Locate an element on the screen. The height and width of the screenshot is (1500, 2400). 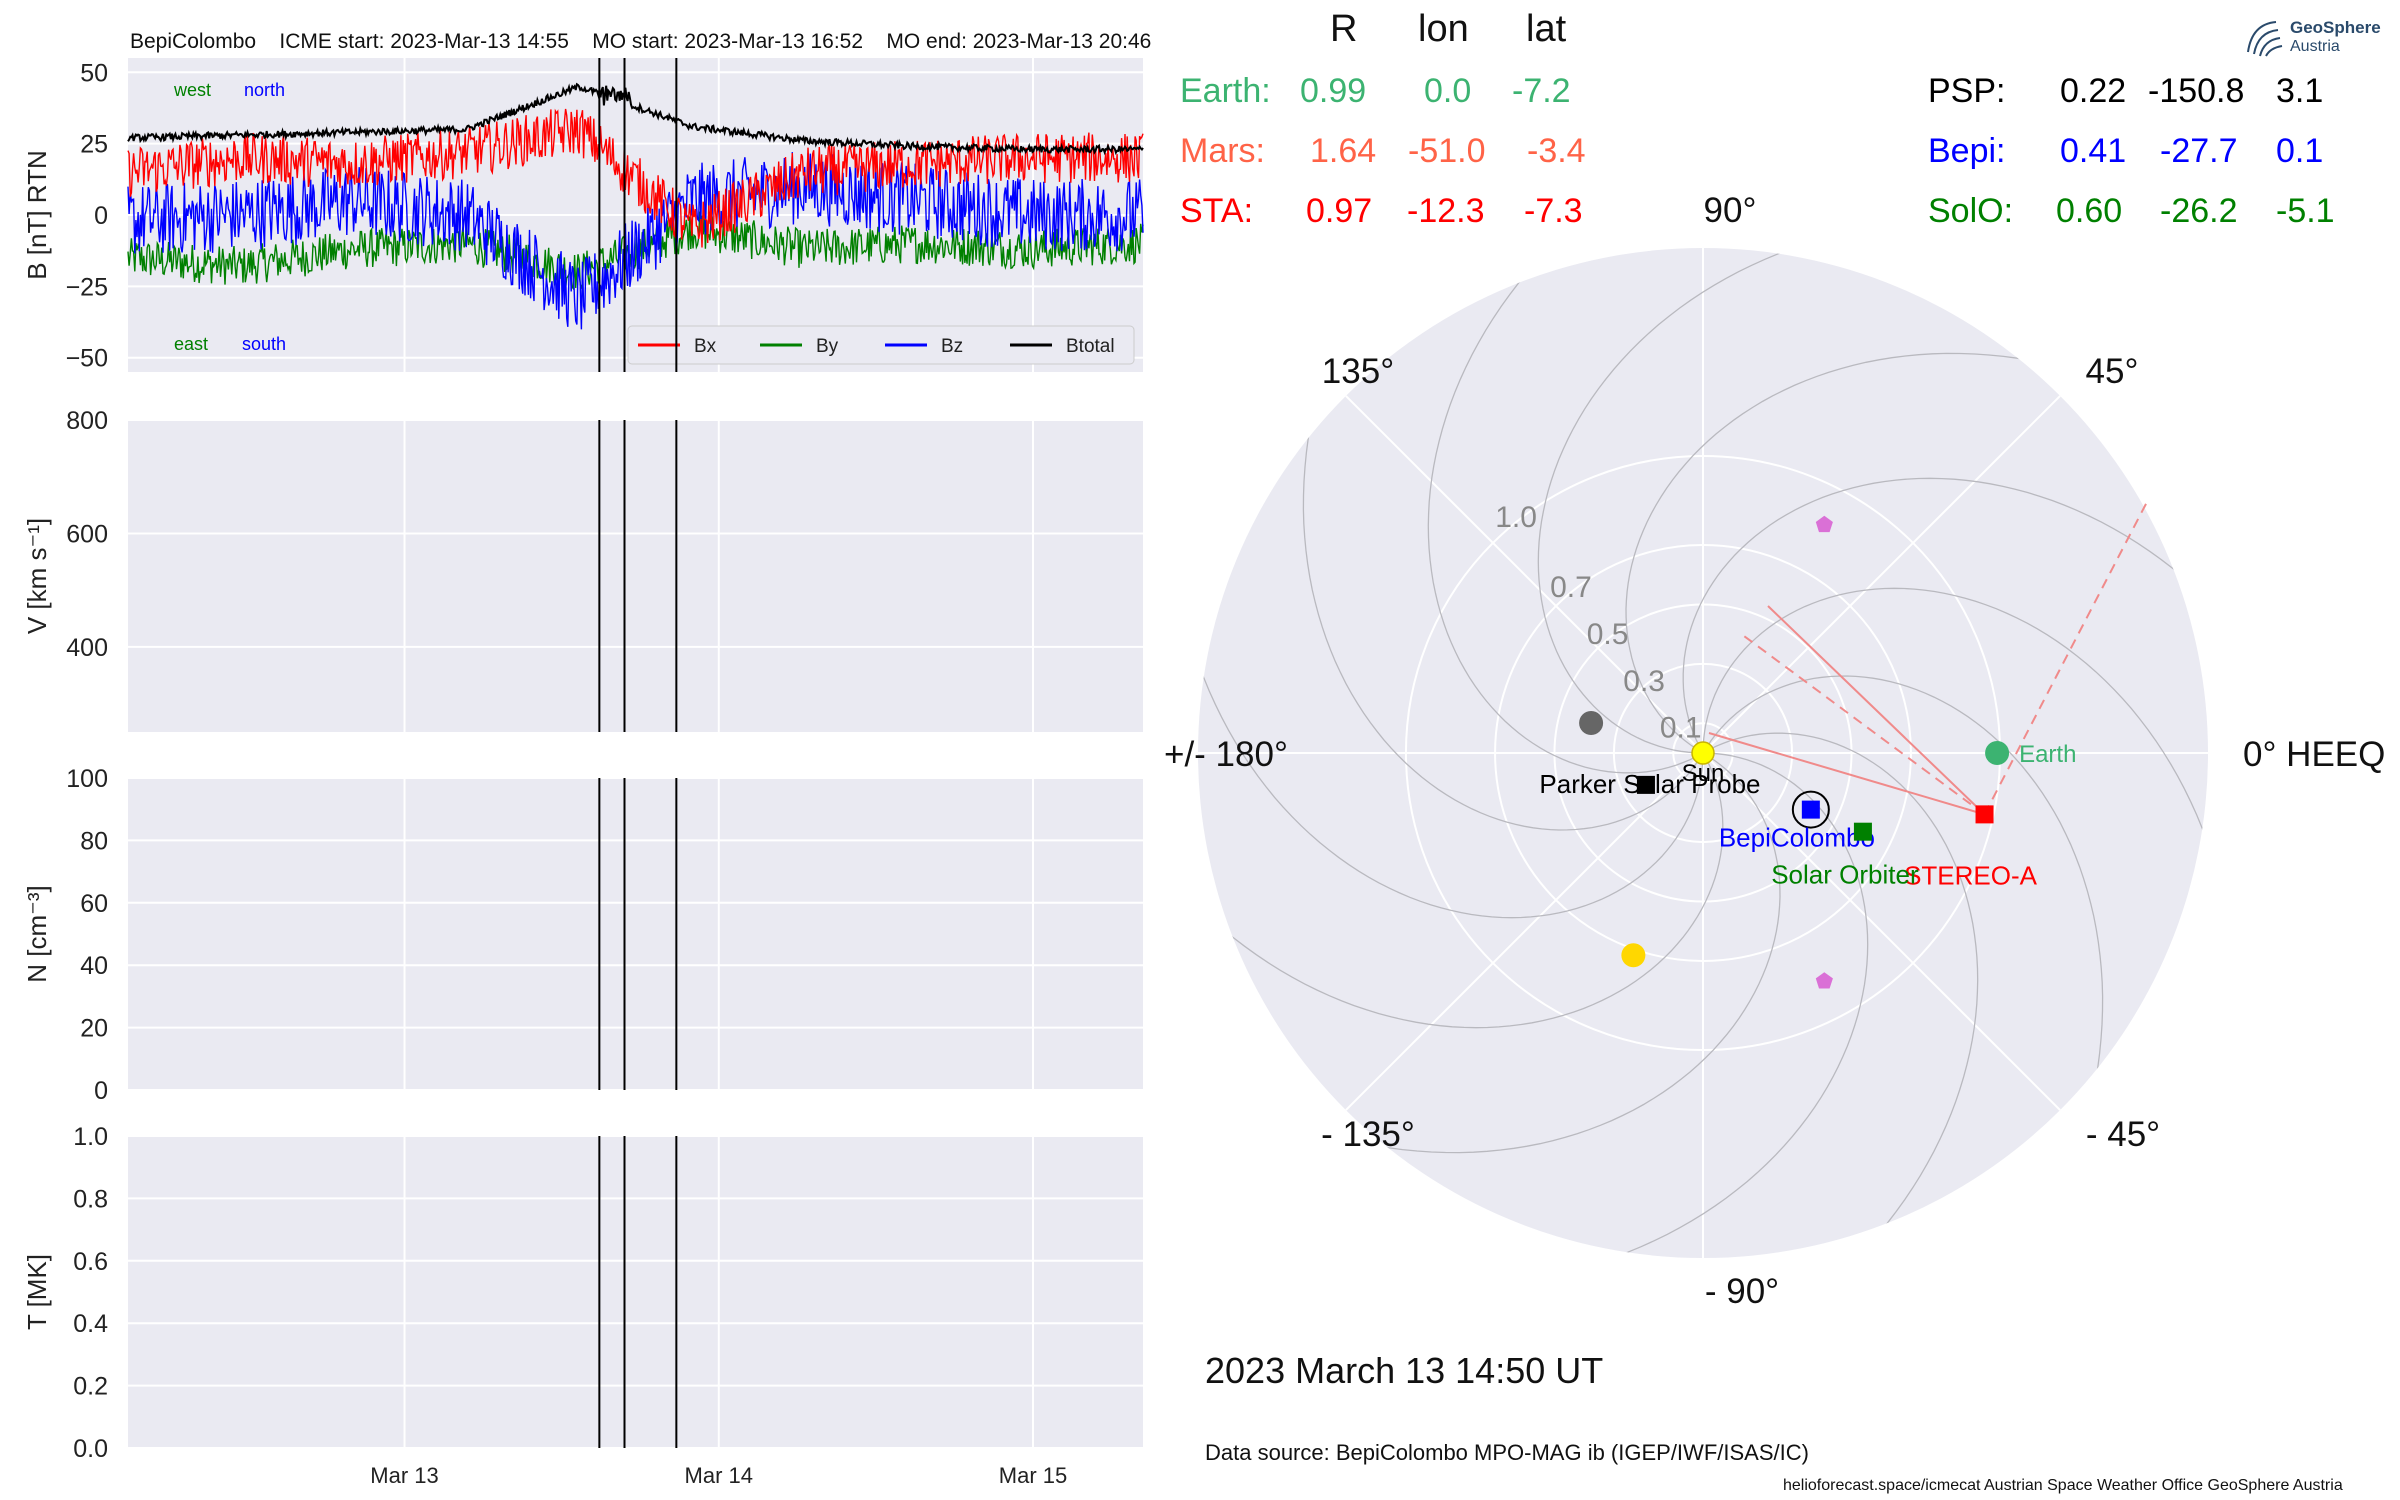
series-bz is located at coordinates (635, 241).